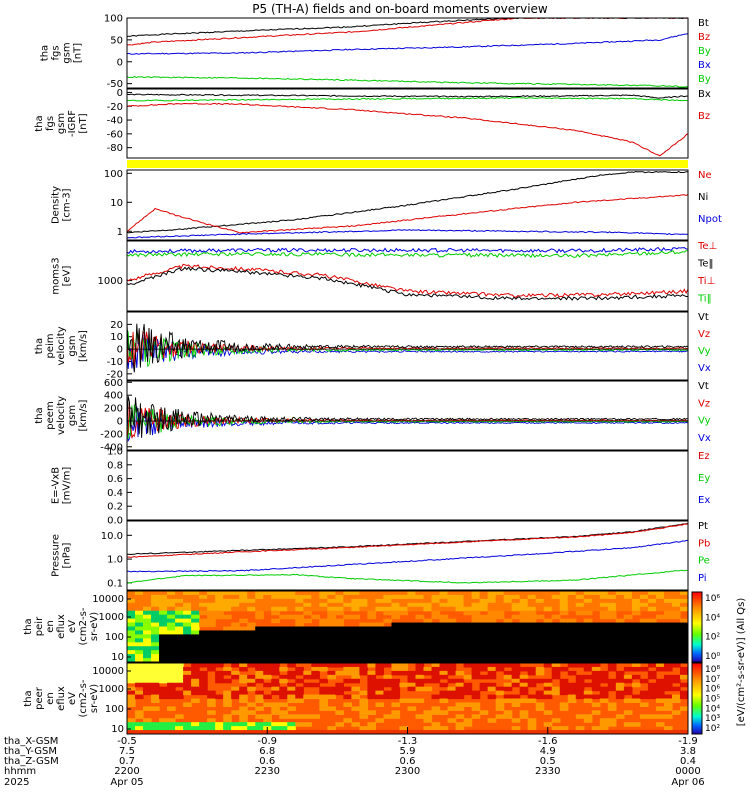  I want to click on ylabel-line: moms3, so click(56, 275).